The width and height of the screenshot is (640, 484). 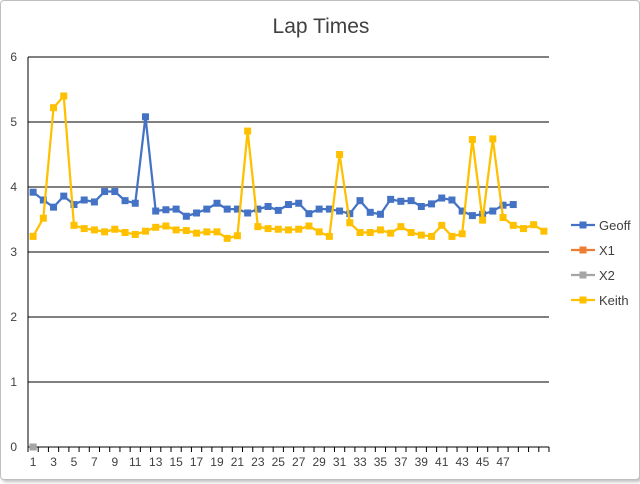 I want to click on y-tick-label: 3, so click(x=13, y=252).